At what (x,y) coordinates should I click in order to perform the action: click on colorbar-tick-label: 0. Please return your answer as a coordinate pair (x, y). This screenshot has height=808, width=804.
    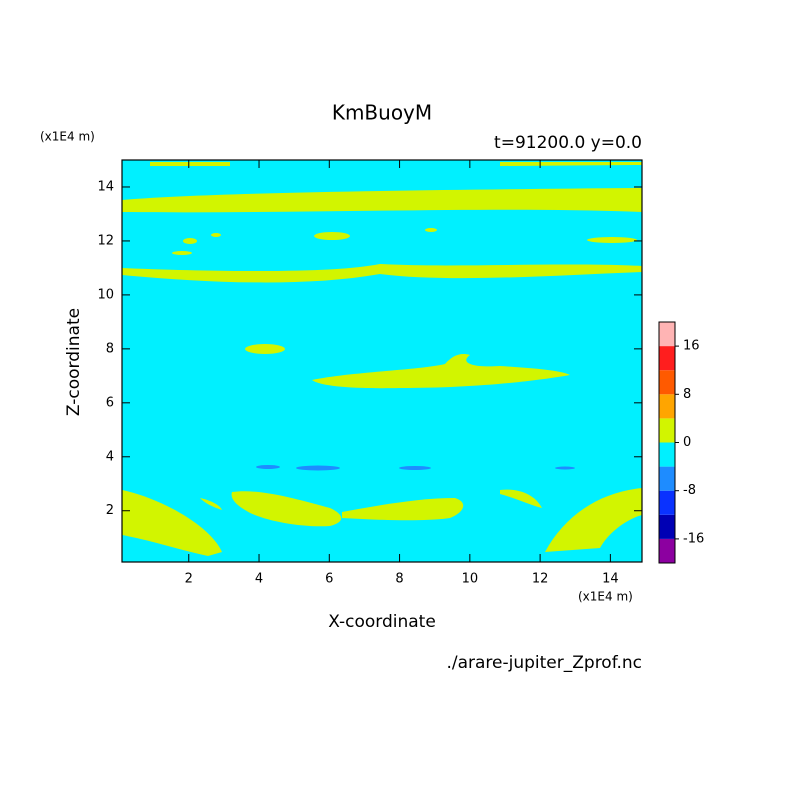
    Looking at the image, I should click on (687, 442).